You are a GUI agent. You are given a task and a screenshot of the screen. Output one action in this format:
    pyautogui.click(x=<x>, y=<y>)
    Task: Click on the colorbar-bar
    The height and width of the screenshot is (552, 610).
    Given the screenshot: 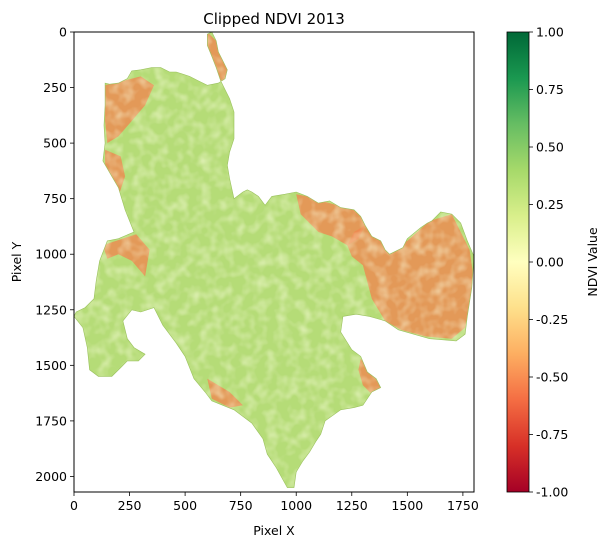 What is the action you would take?
    pyautogui.click(x=518, y=262)
    